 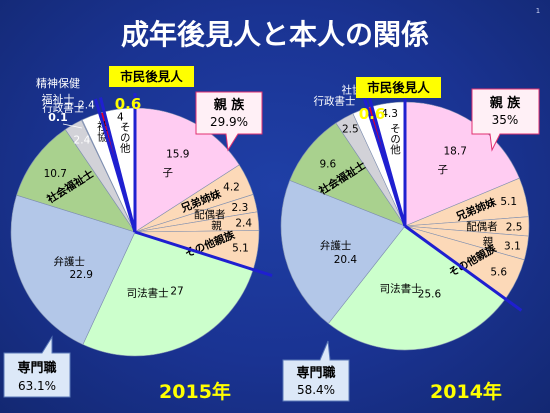 I want to click on slice-value-2015-8: 2.4, so click(x=82, y=141).